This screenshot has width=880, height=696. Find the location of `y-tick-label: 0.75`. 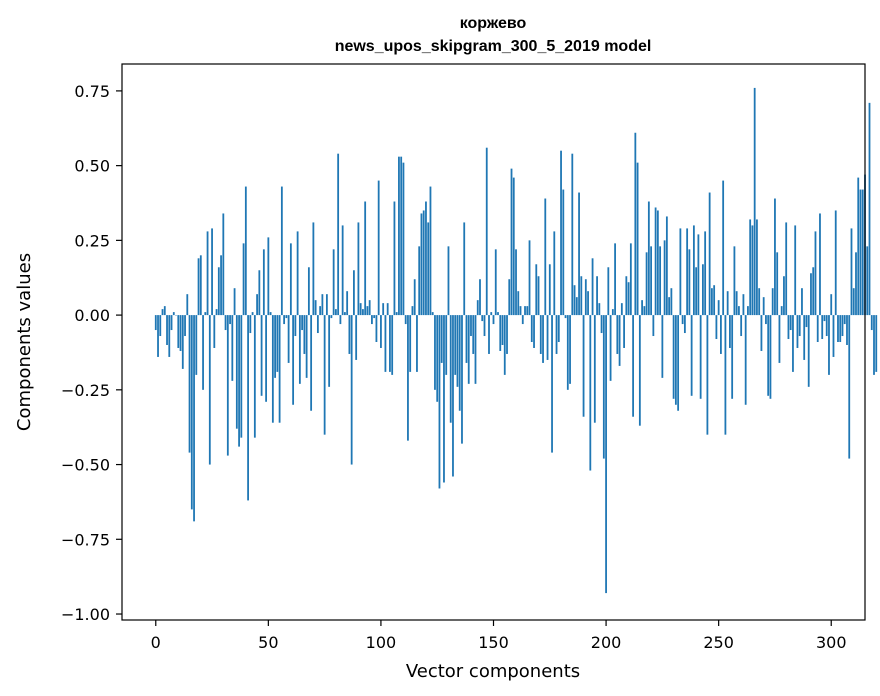

y-tick-label: 0.75 is located at coordinates (92, 91).